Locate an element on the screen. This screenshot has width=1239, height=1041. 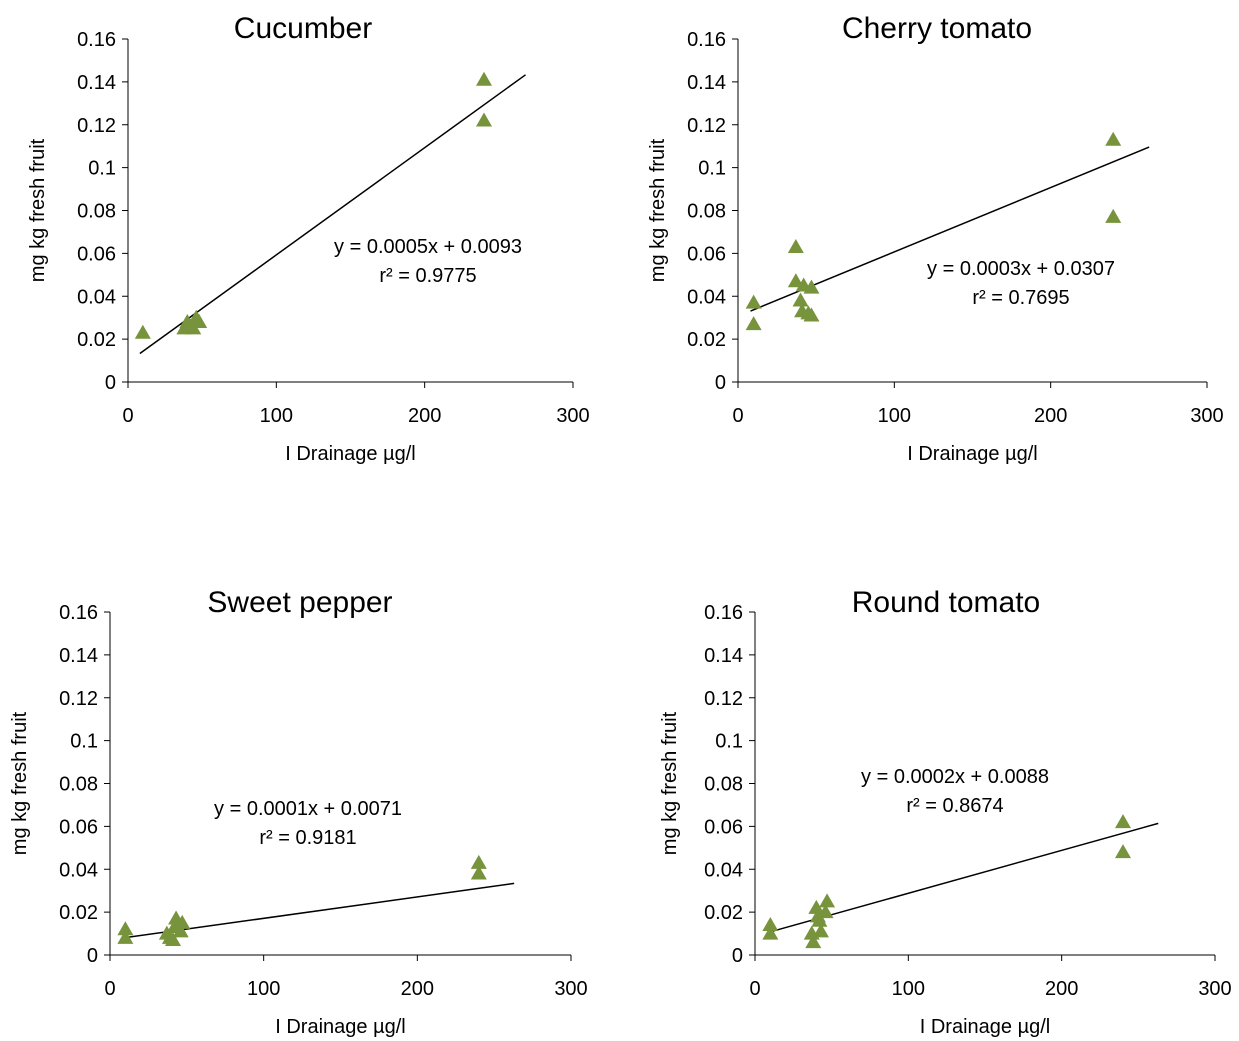
r-squared-label: r² = 0.9181 is located at coordinates (307, 838).